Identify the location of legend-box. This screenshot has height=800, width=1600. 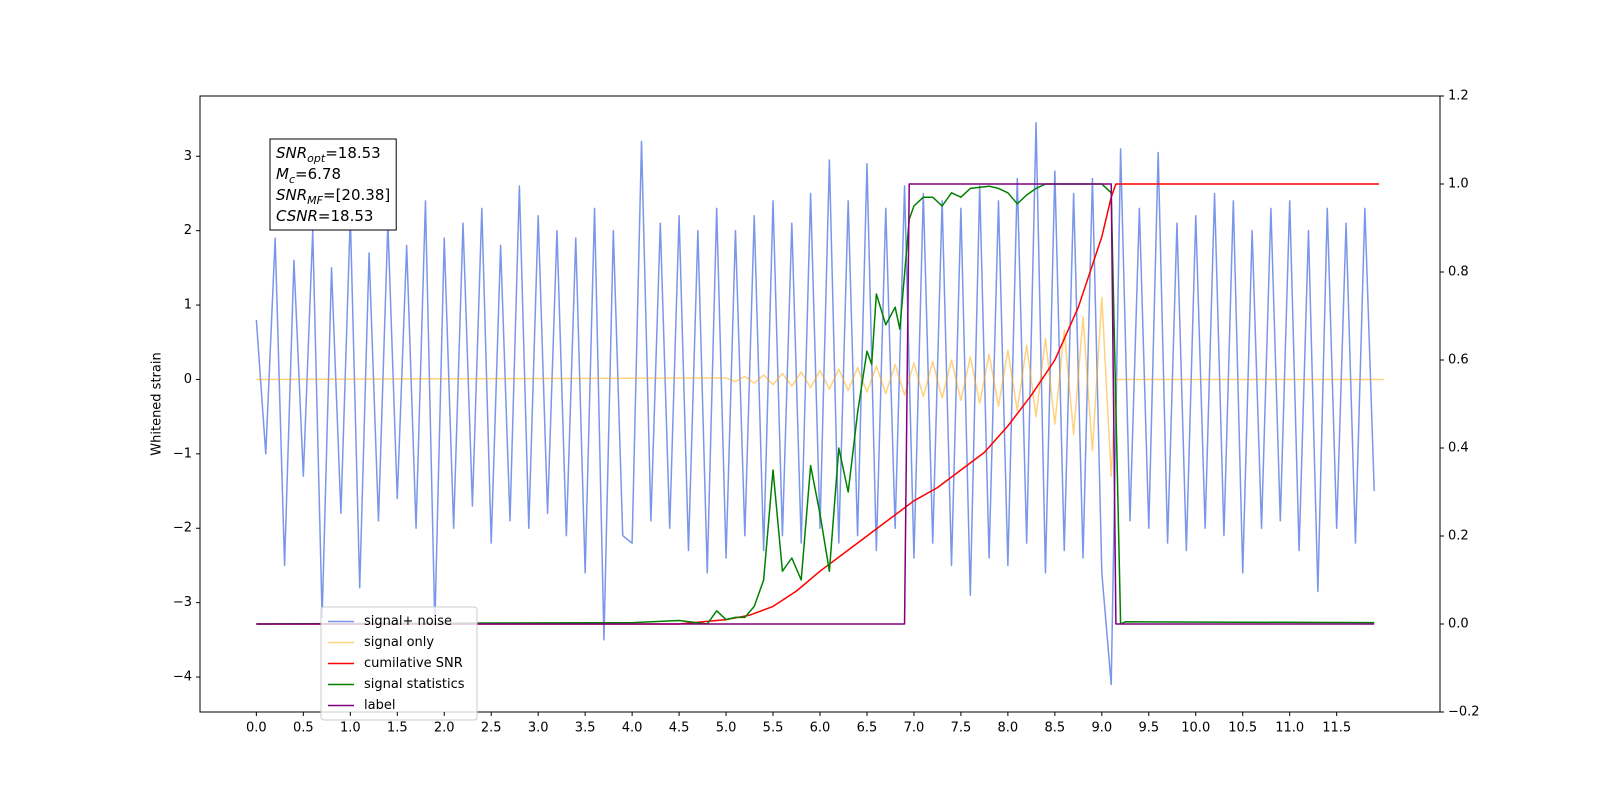
(399, 663).